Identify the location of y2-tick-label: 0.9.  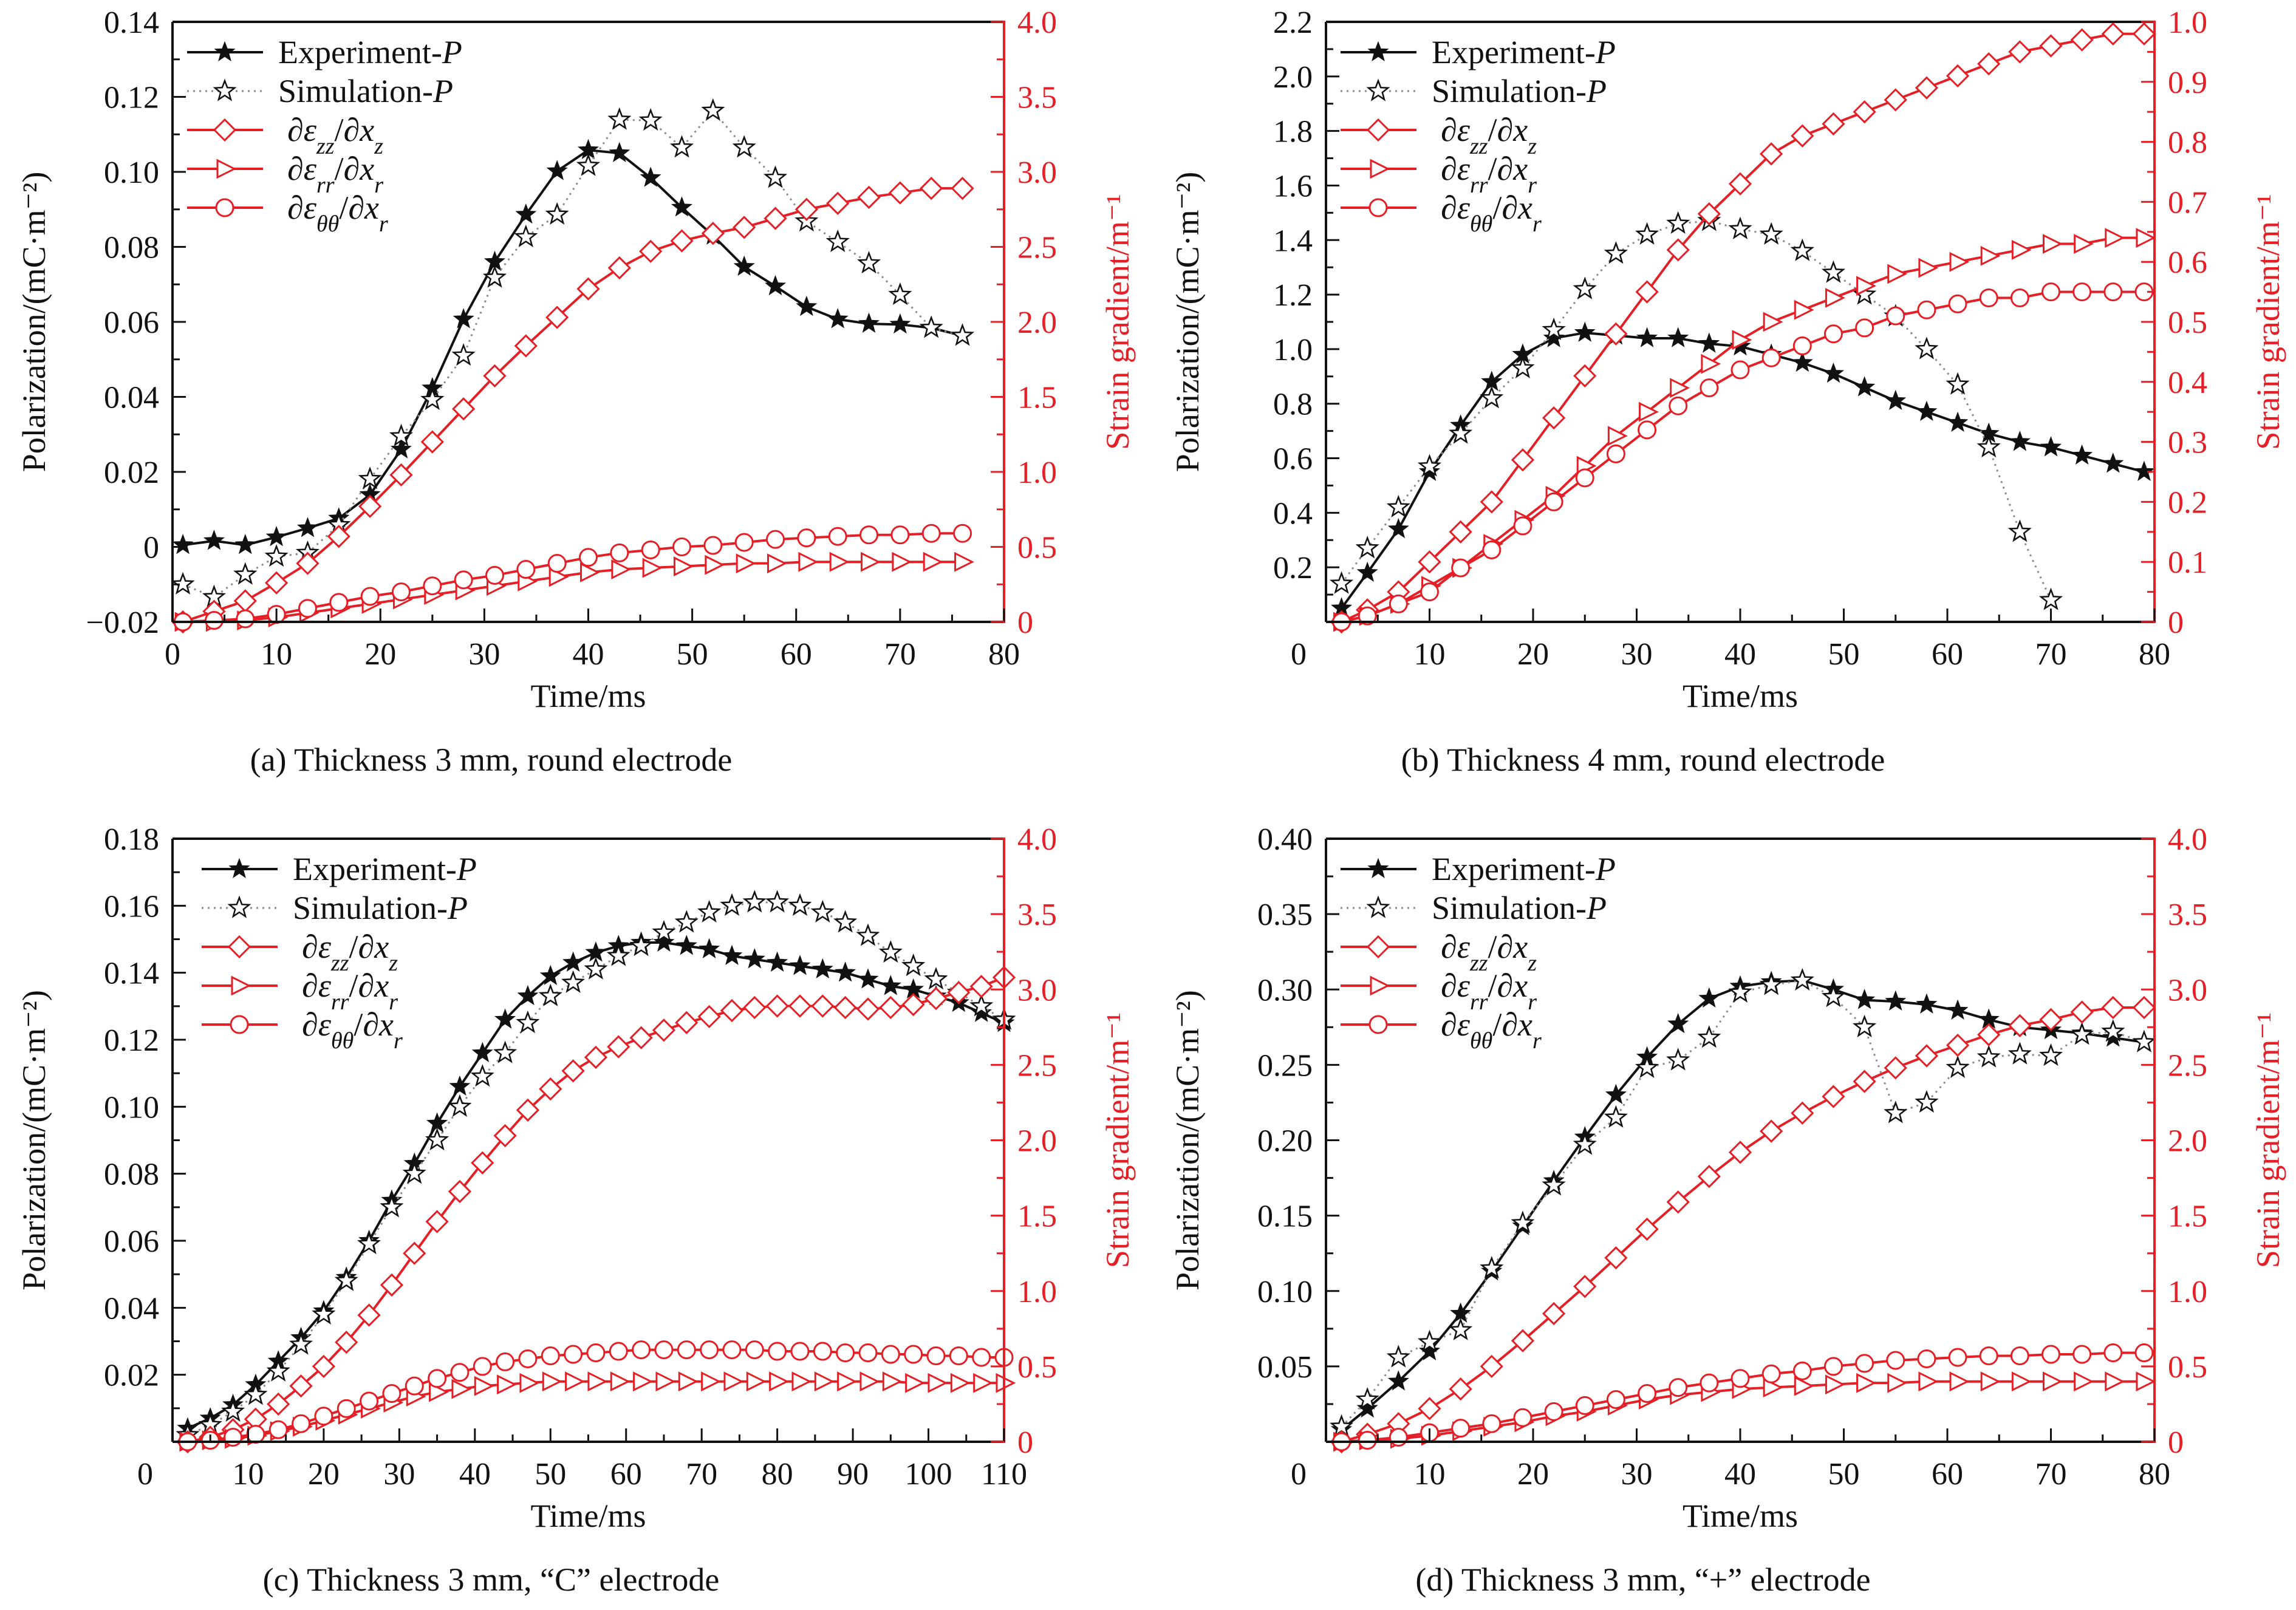
(2187, 83).